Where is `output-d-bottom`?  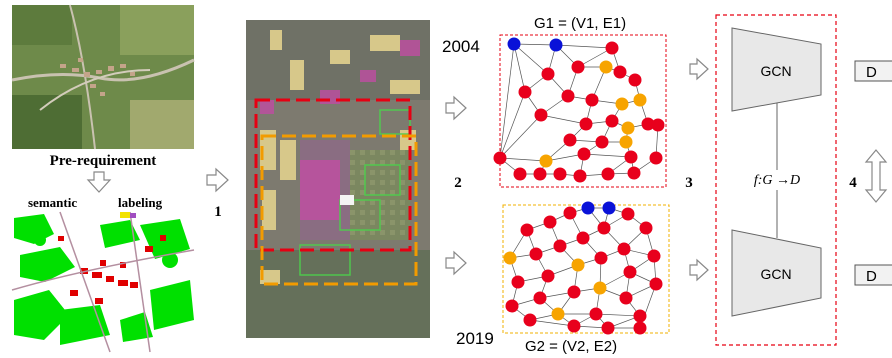
output-d-bottom is located at coordinates (873, 275).